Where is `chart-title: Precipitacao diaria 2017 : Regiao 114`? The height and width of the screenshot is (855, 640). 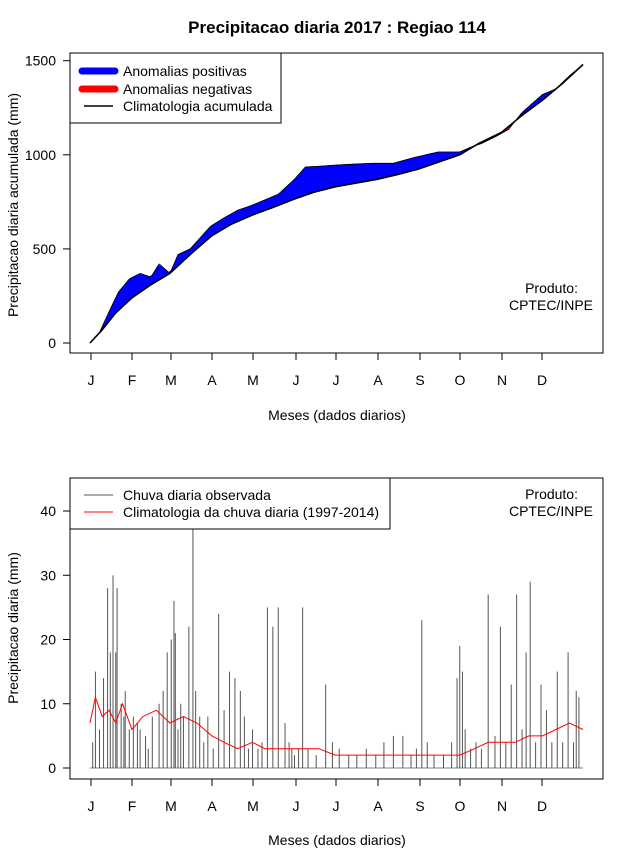 chart-title: Precipitacao diaria 2017 : Regiao 114 is located at coordinates (337, 27).